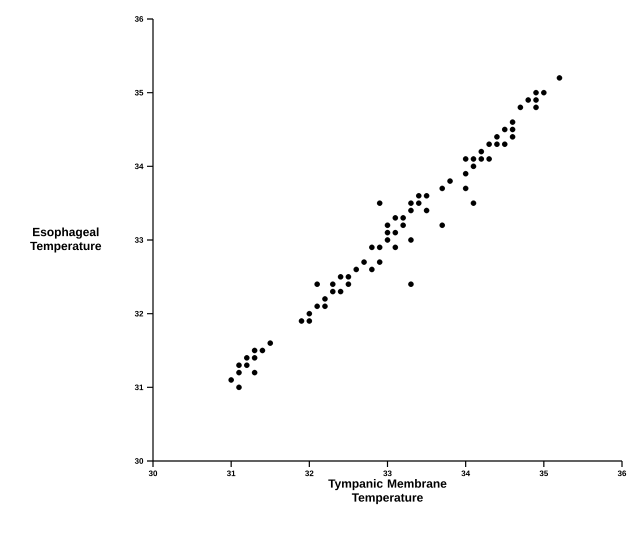  I want to click on x-axis-title: Tympanic Membrane Temperature, so click(387, 491).